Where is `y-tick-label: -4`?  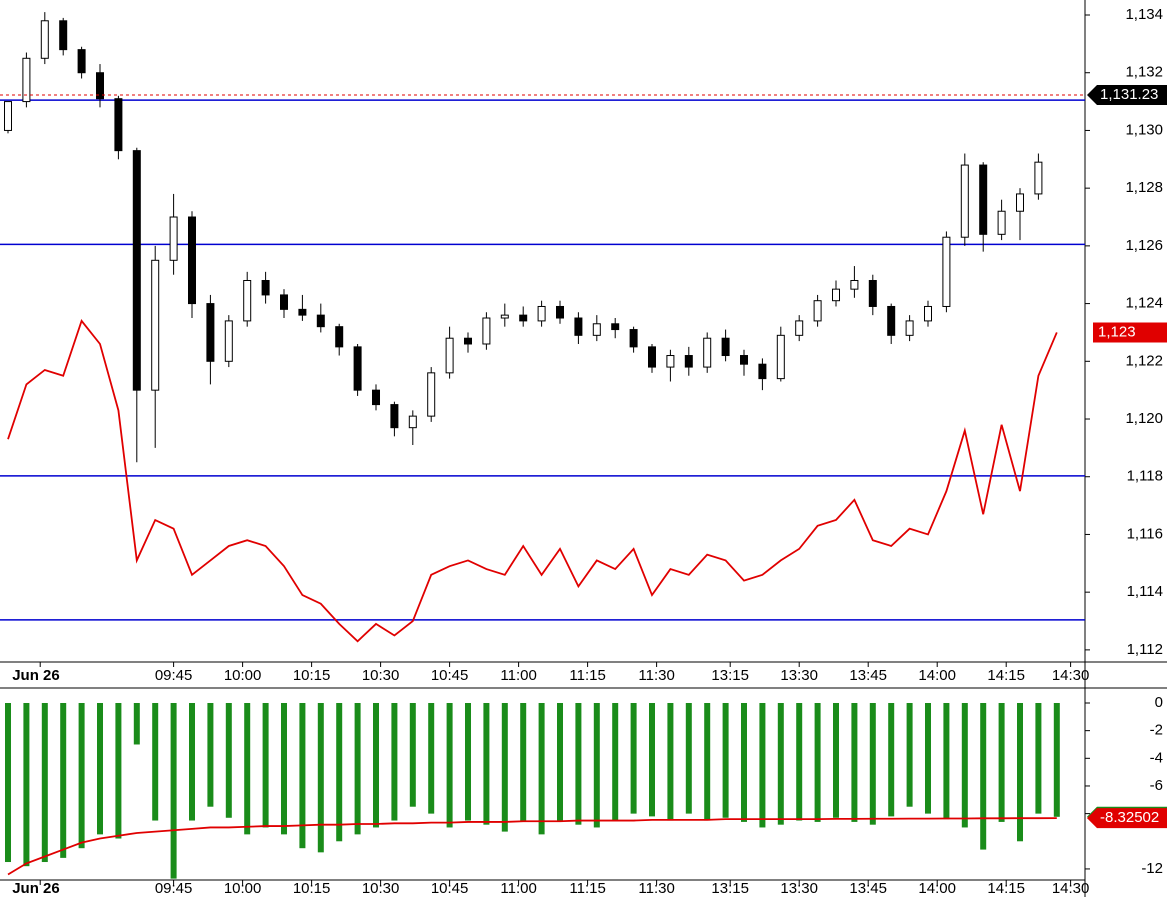
y-tick-label: -4 is located at coordinates (1156, 757).